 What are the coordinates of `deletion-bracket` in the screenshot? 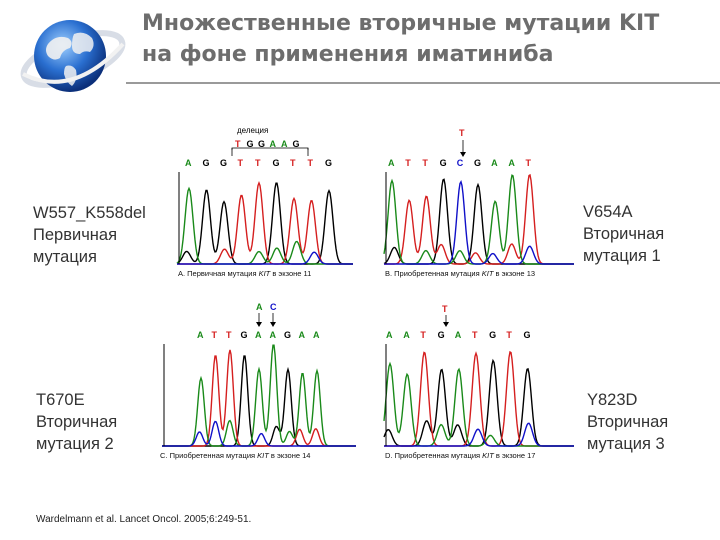 It's located at (270, 148).